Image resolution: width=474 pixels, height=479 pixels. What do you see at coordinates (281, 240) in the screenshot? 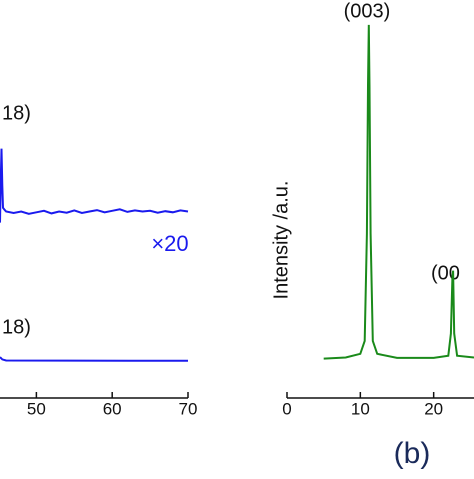
I see `y-axis-label: Intensity /a.u.` at bounding box center [281, 240].